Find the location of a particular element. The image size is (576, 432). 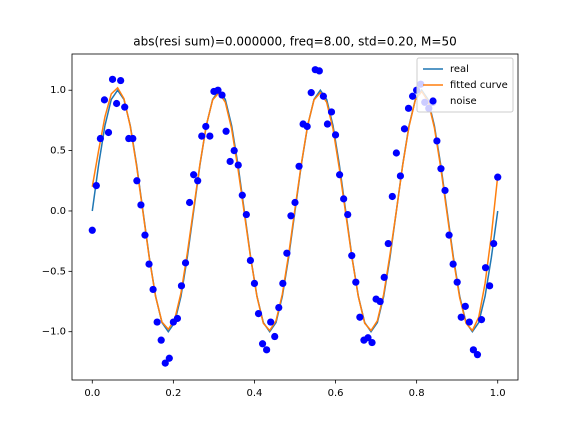

x-tick-label: 1.0 is located at coordinates (498, 393).